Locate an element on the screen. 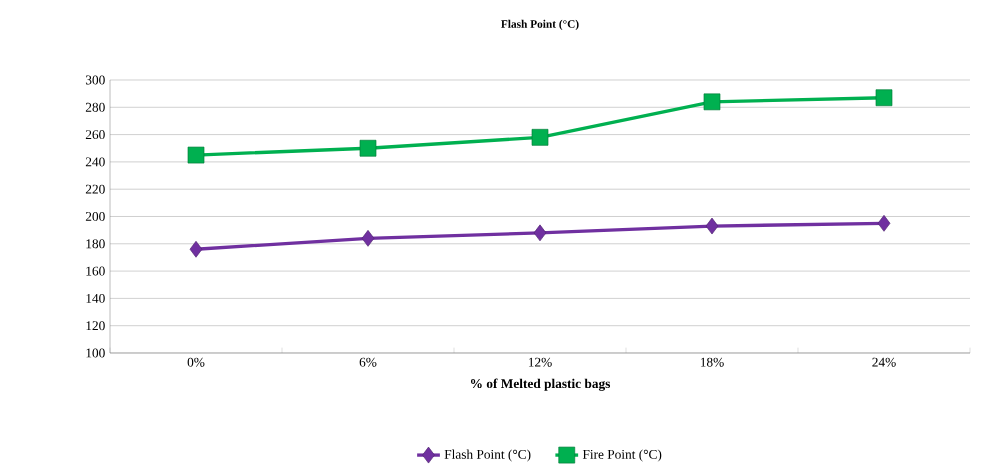 This screenshot has width=1004, height=470. x-axis-title: % of Melted plastic bags is located at coordinates (541, 384).